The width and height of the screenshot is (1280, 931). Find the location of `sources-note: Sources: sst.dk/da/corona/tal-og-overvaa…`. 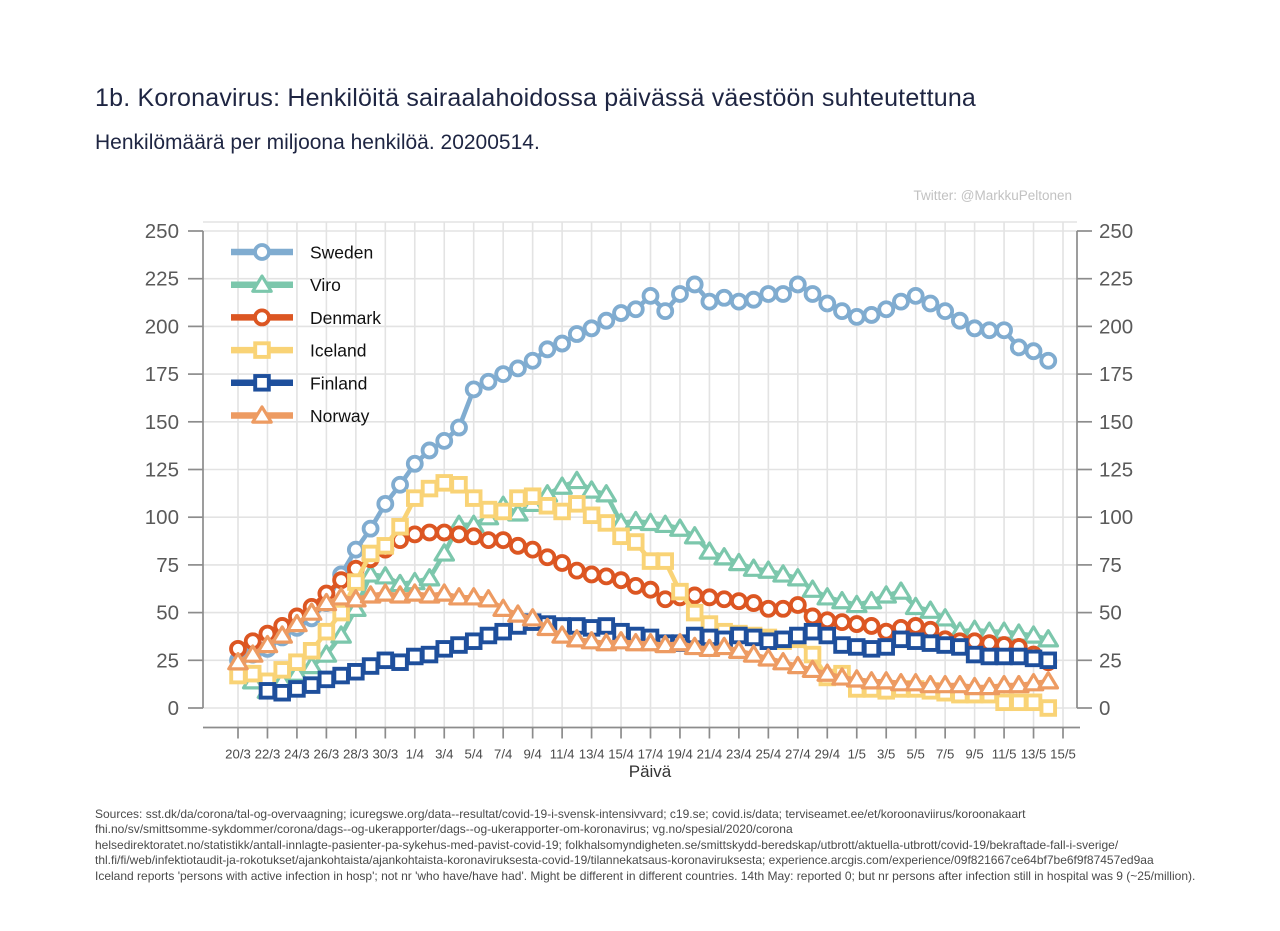

sources-note: Sources: sst.dk/da/corona/tal-og-overvaa… is located at coordinates (670, 845).